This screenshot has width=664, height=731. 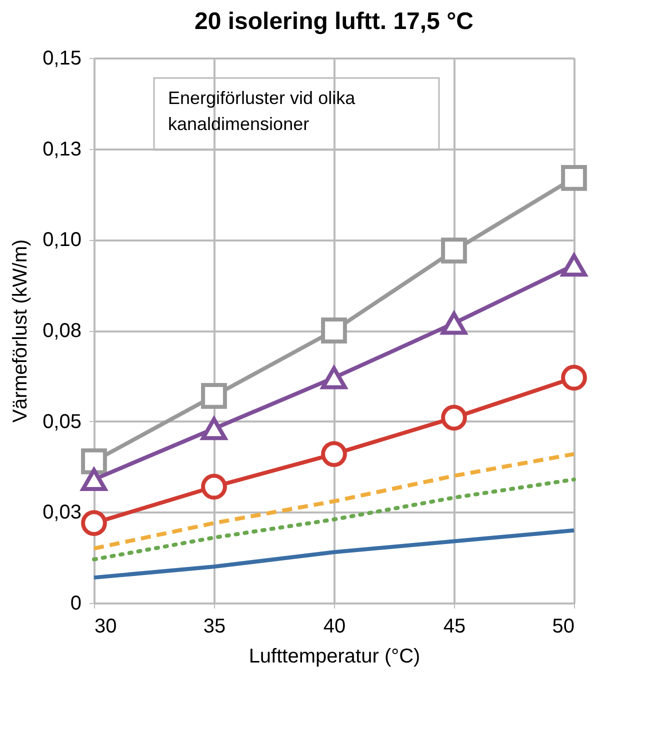 What do you see at coordinates (62, 513) in the screenshot?
I see `y-tick-label: 0,03` at bounding box center [62, 513].